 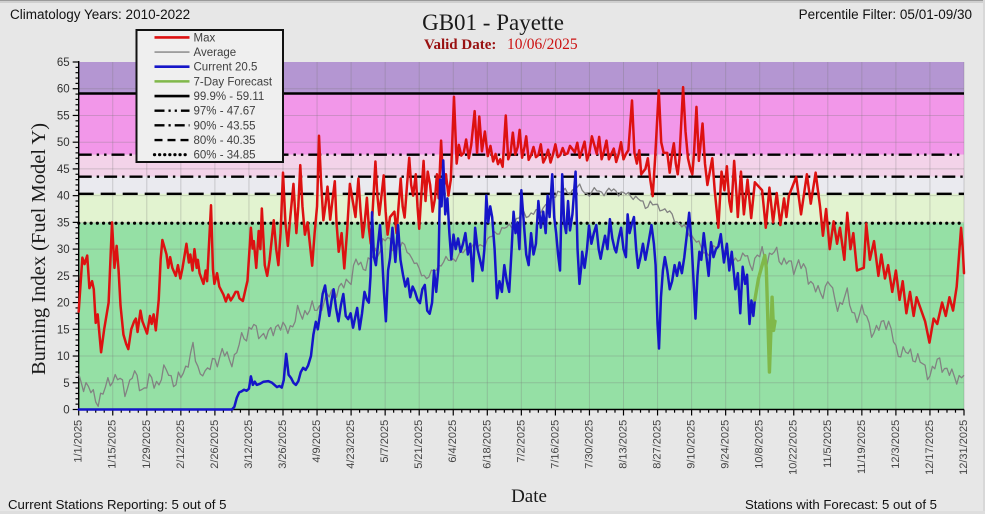 I want to click on svg-text: 10, so click(x=63, y=357).